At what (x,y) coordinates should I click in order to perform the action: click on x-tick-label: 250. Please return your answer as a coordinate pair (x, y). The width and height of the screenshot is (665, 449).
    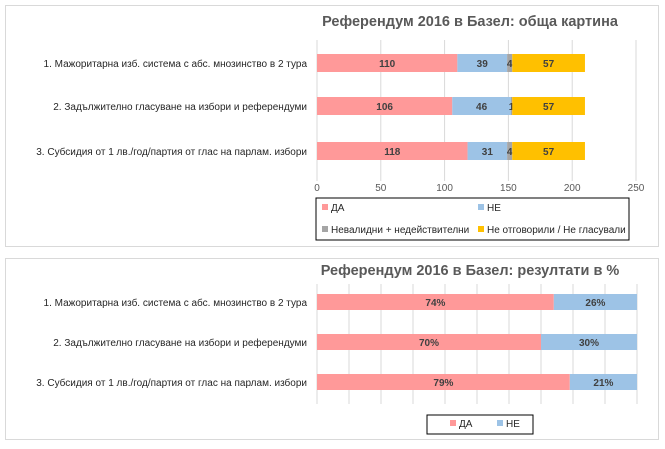
    Looking at the image, I should click on (636, 188).